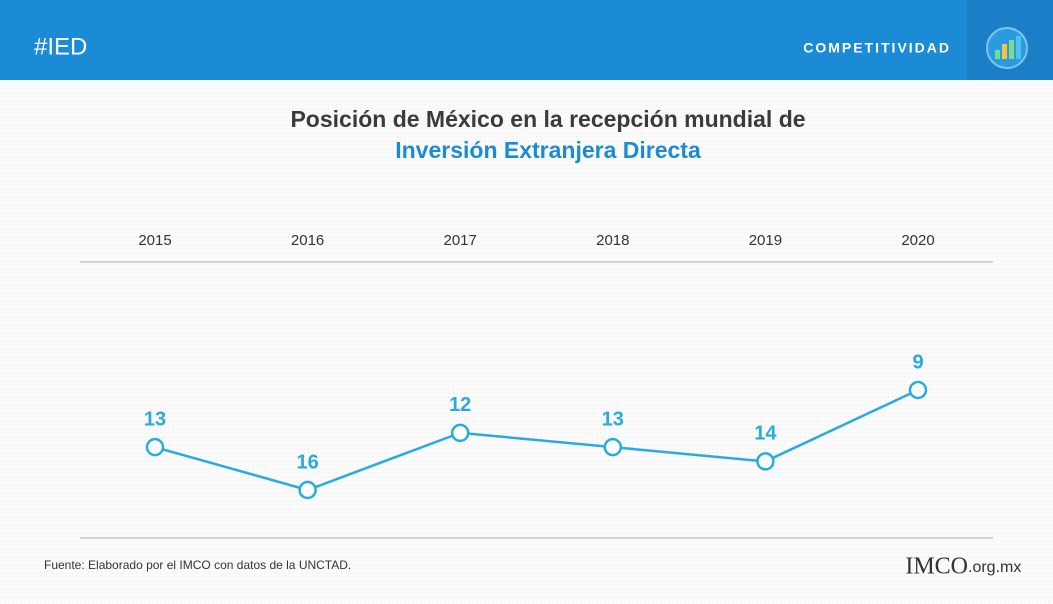  I want to click on line, so click(536, 440).